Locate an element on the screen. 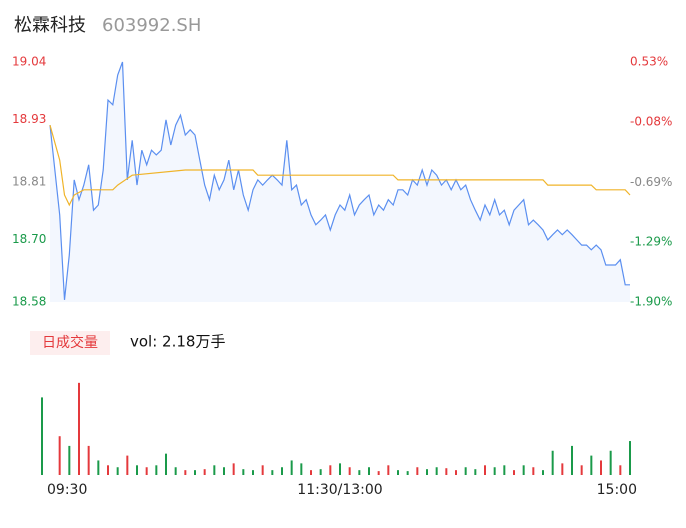 The width and height of the screenshot is (686, 528). stock-name: 松霖科技 is located at coordinates (50, 25).